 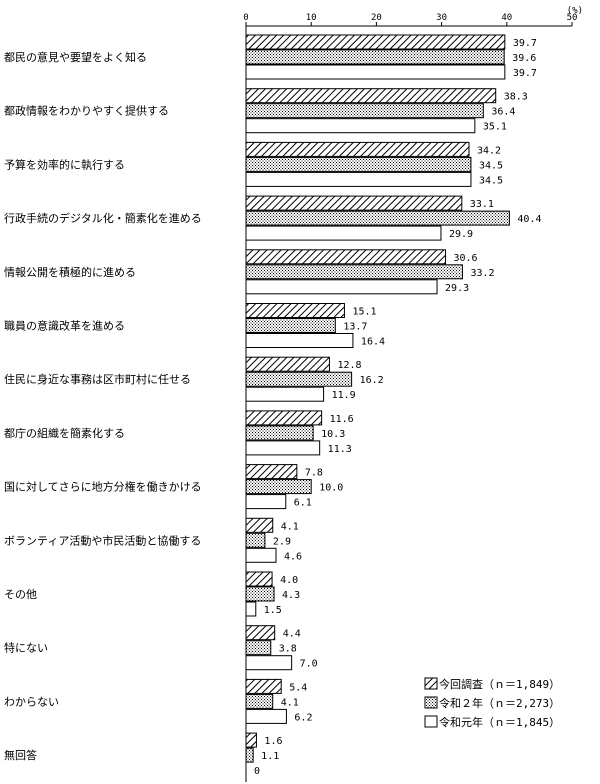 What do you see at coordinates (288, 649) in the screenshot?
I see `value-label: 3.8` at bounding box center [288, 649].